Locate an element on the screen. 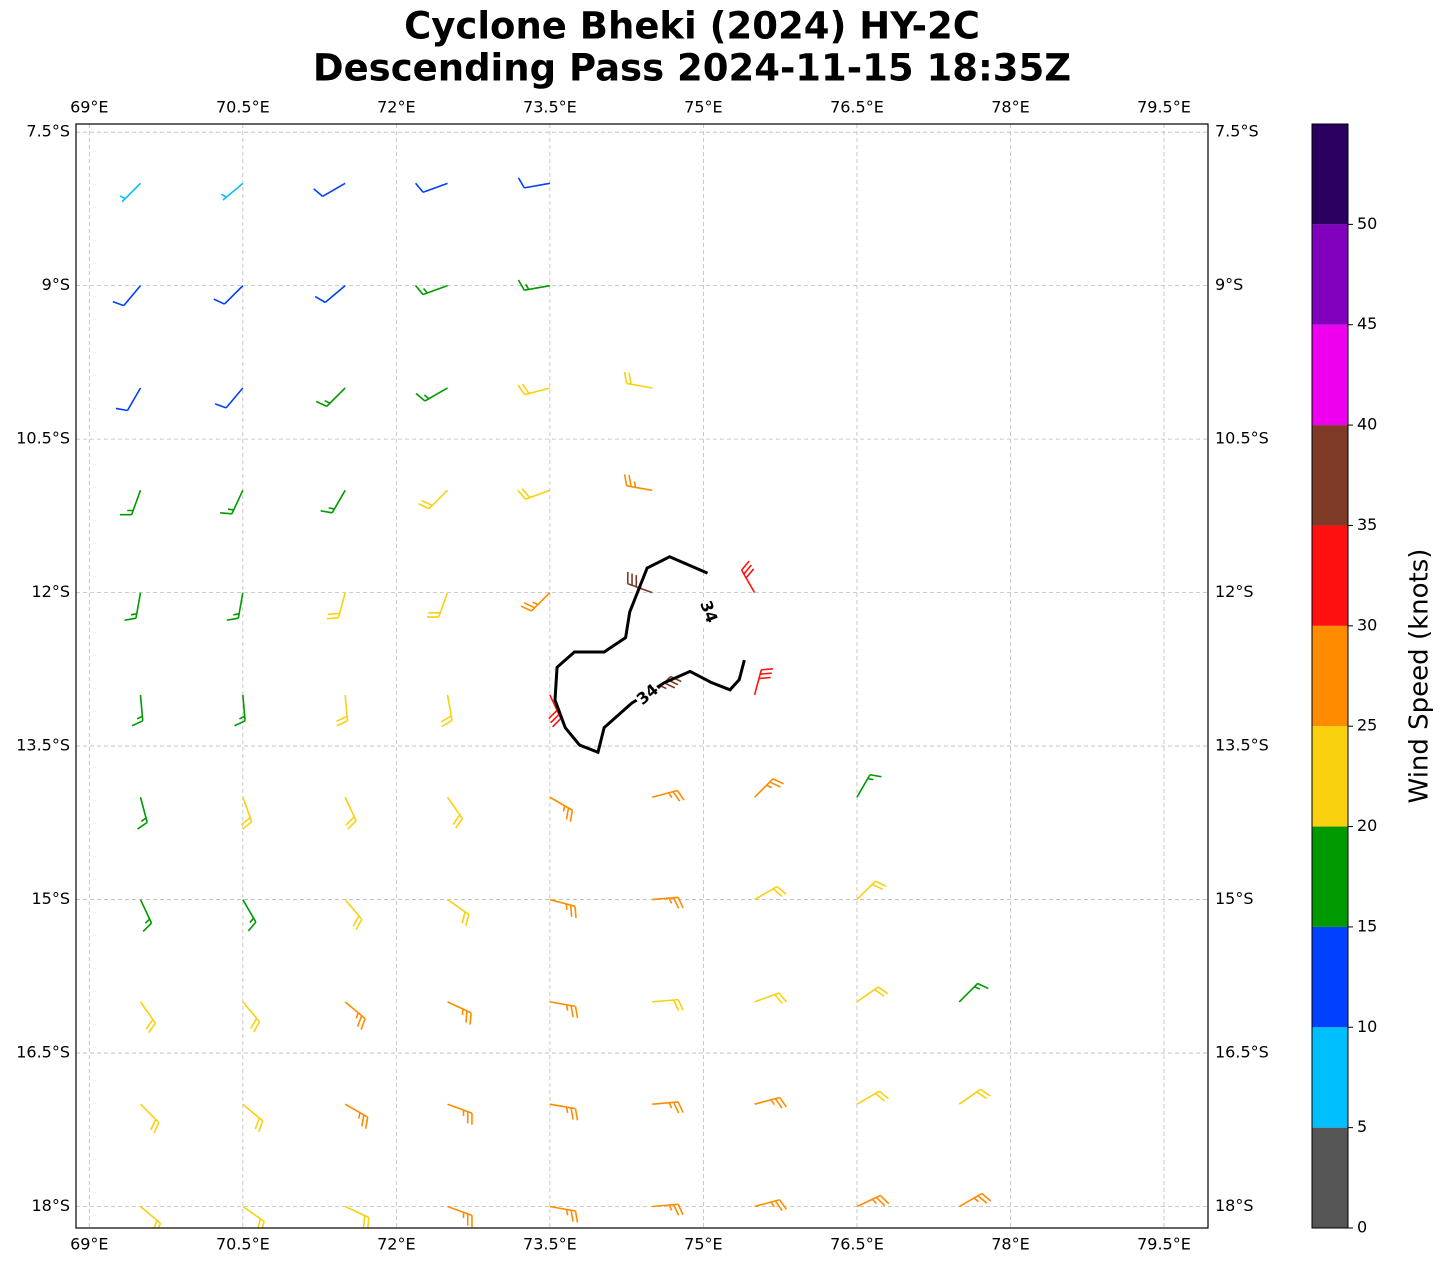  colorbar-tick-label: 10 is located at coordinates (1367, 1026).